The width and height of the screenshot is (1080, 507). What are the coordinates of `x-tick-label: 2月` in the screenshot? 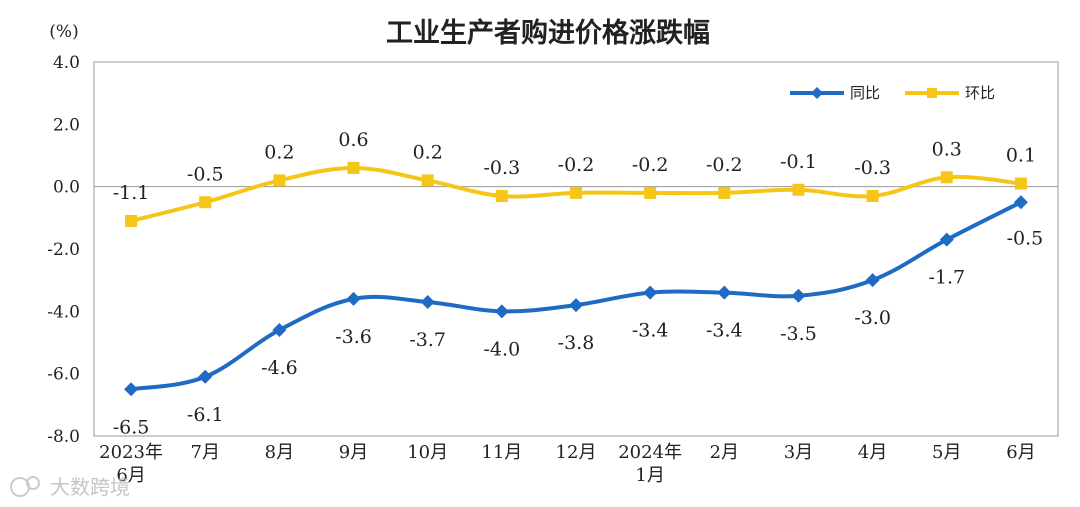 It's located at (724, 452).